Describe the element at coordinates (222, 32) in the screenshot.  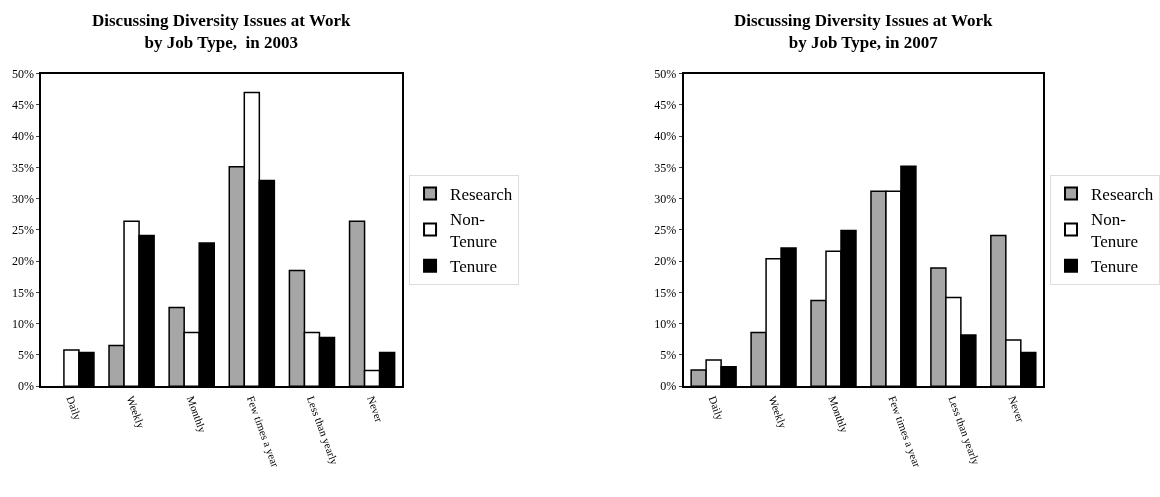
I see `chart-title: Discussing Diversity Issues at Work by Job Type, in 2003` at that location.